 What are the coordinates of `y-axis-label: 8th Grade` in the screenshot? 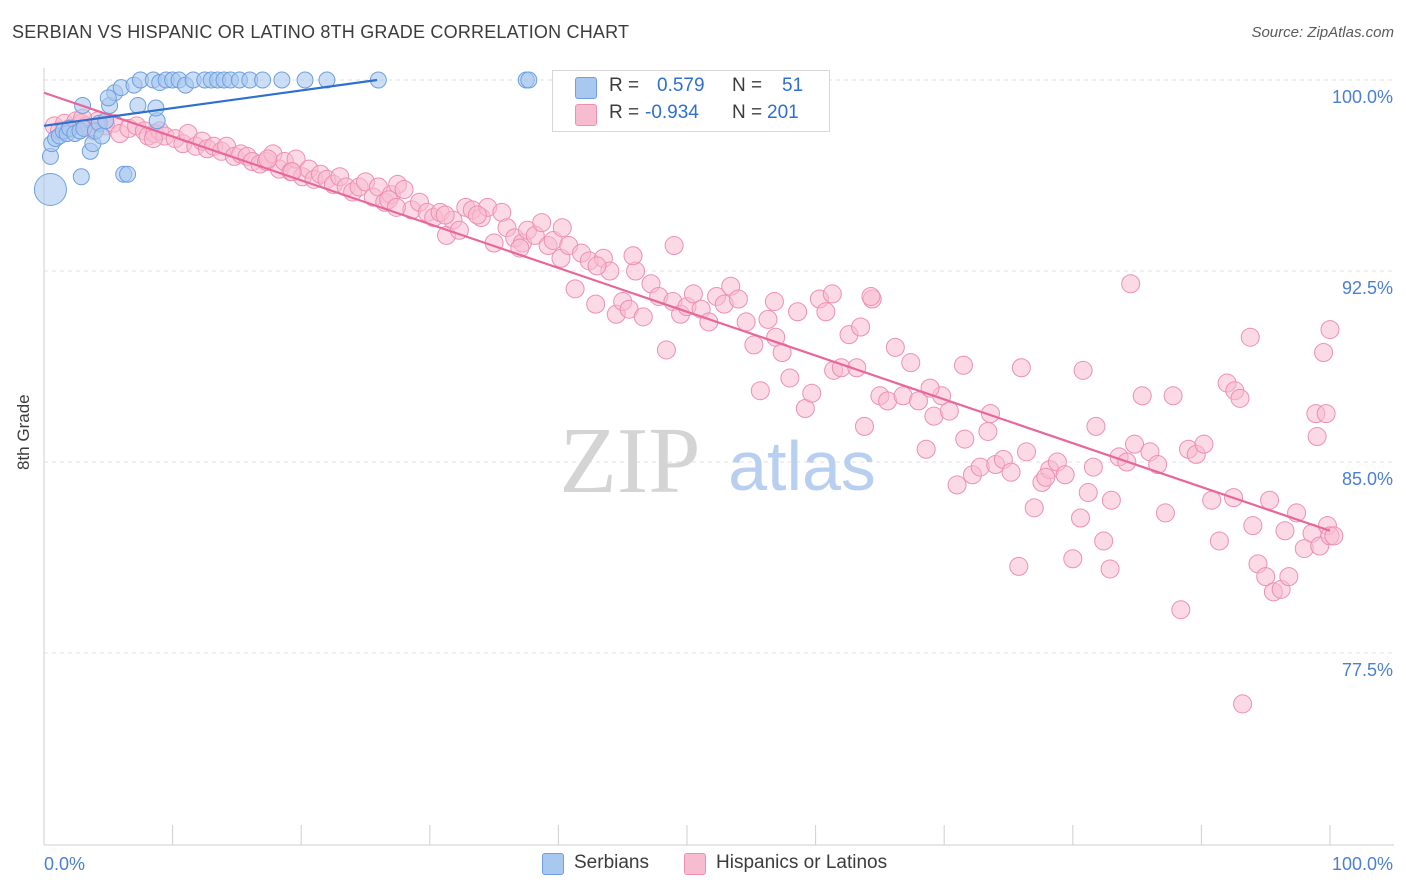 It's located at (23, 432).